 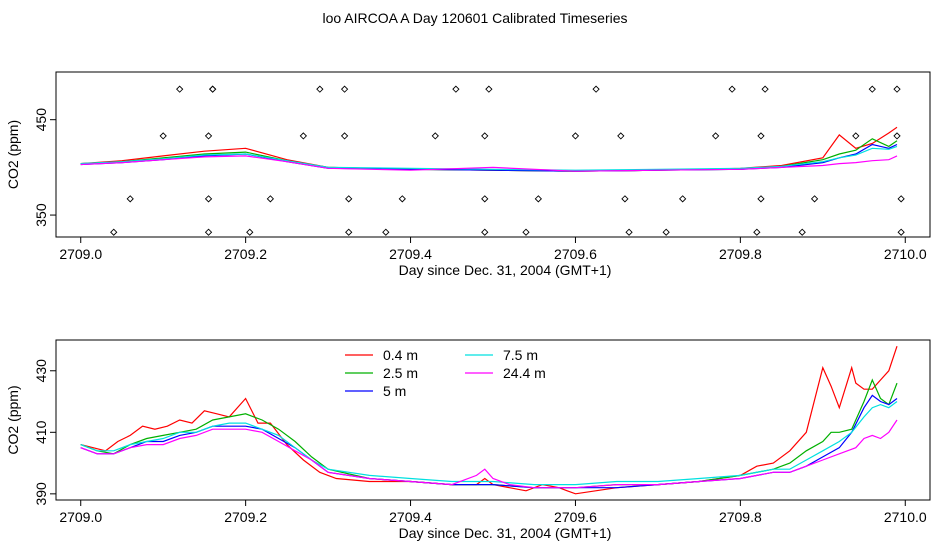 I want to click on chart-bottom-series-4-line, so click(x=489, y=454).